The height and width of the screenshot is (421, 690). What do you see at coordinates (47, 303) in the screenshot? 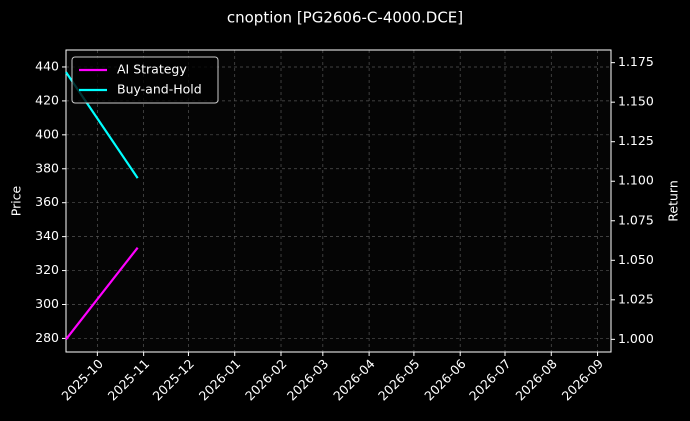
I see `y-tick-label: 300` at bounding box center [47, 303].